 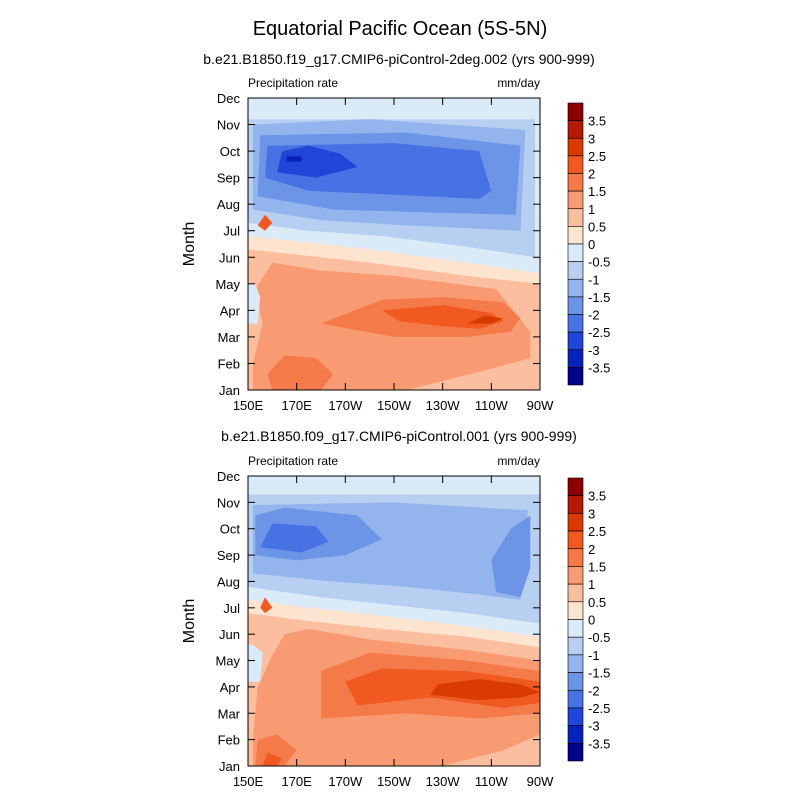 What do you see at coordinates (228, 555) in the screenshot?
I see `y-tick-label: Sep` at bounding box center [228, 555].